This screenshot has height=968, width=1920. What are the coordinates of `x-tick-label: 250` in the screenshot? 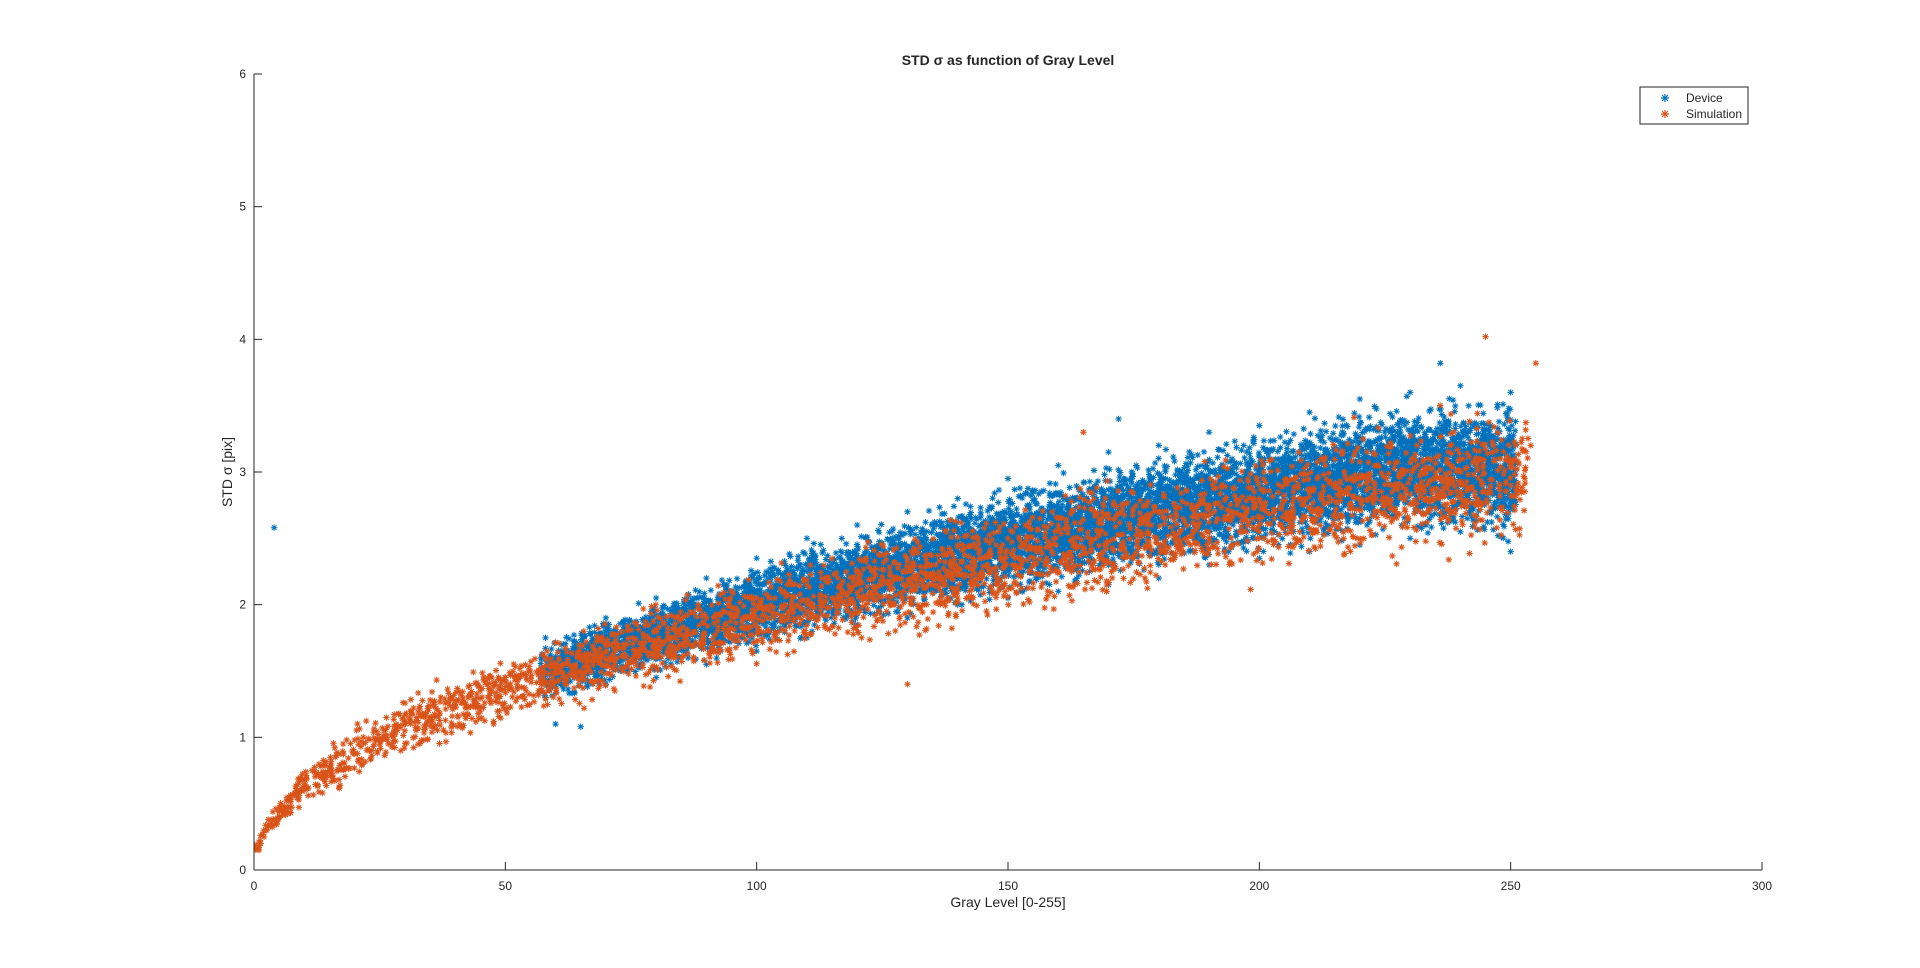 It's located at (1511, 886).